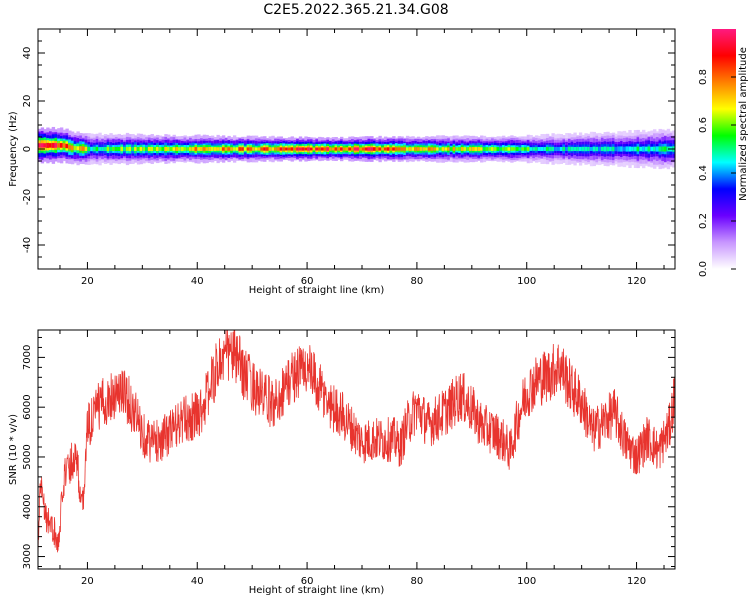 This screenshot has height=600, width=750. I want to click on colorbar-tick-label: 0.2, so click(703, 221).